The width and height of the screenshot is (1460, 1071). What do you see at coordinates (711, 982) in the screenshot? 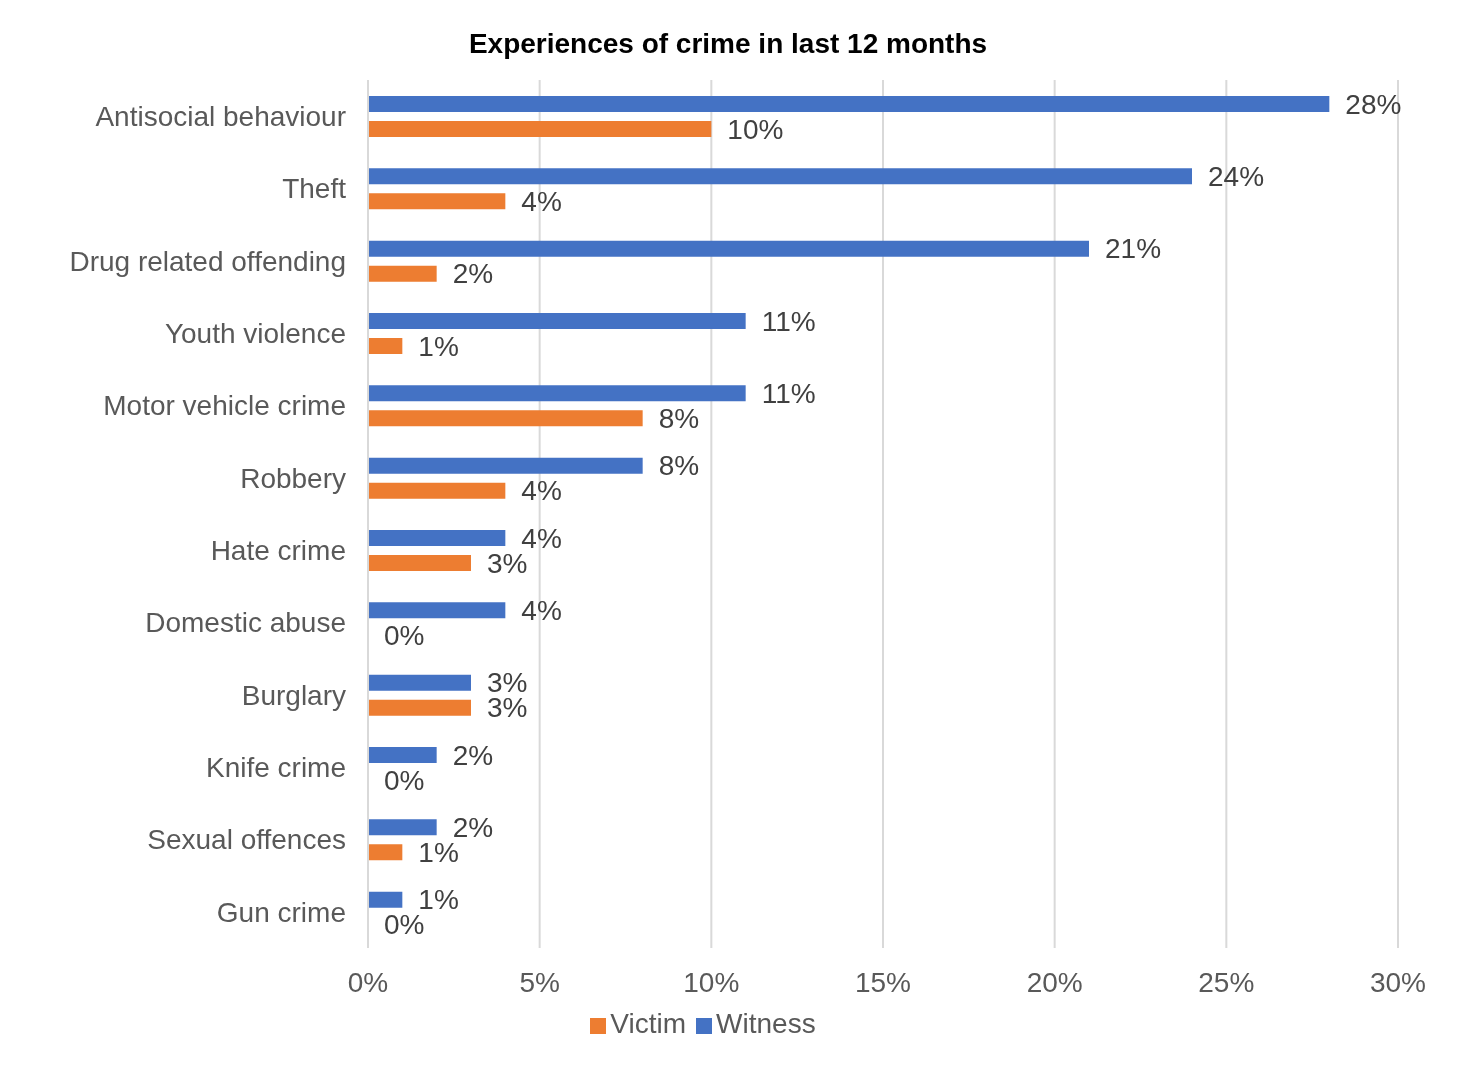
I see `x-tick-label: 10%` at bounding box center [711, 982].